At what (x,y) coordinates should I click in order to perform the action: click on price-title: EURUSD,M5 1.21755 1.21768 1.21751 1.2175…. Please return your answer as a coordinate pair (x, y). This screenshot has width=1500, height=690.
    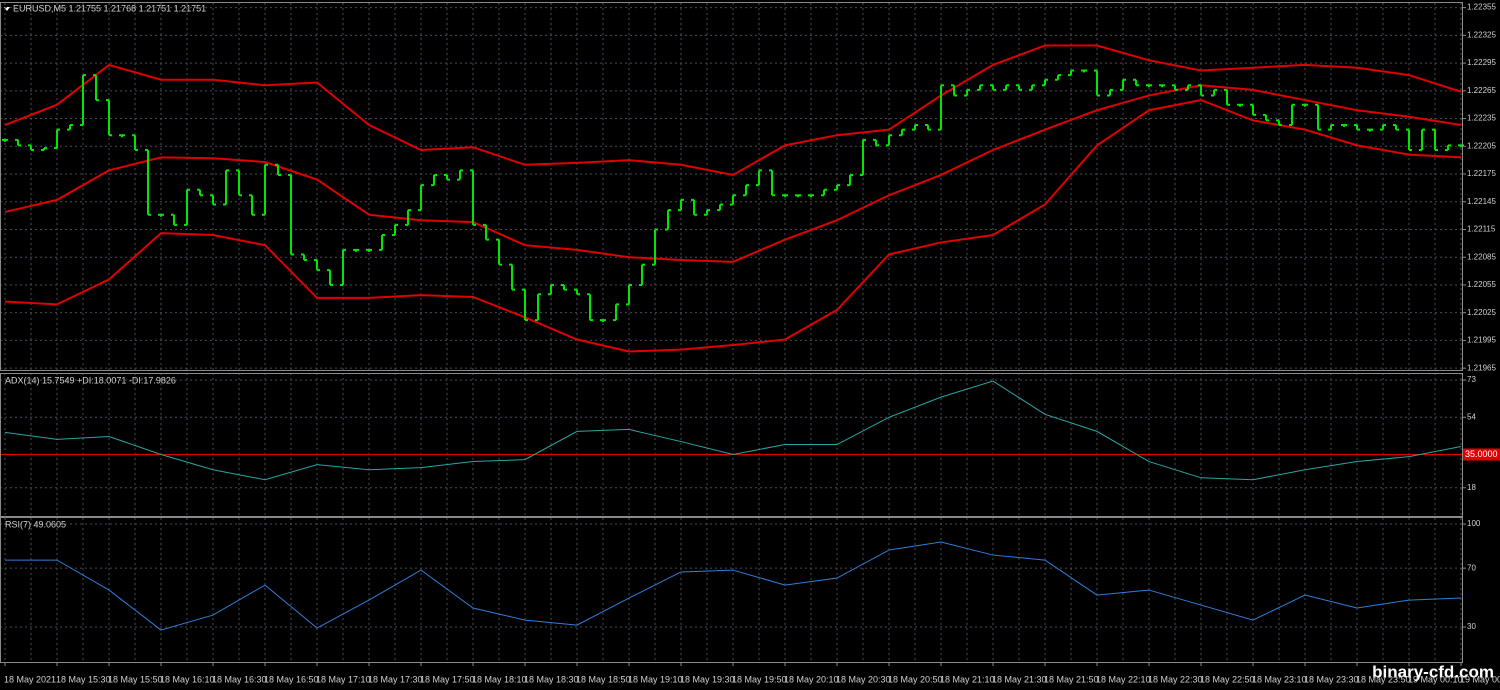
    Looking at the image, I should click on (109, 8).